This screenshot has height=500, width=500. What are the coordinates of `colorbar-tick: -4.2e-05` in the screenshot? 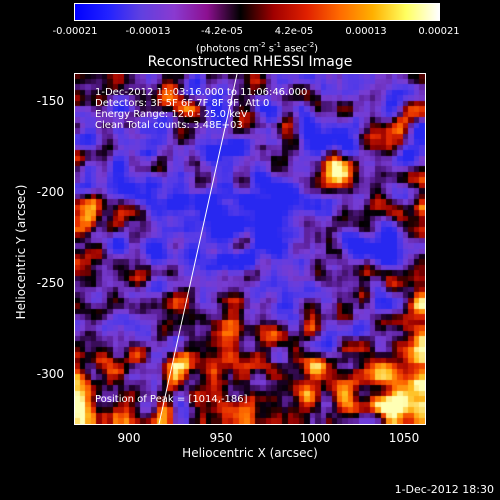 It's located at (222, 31).